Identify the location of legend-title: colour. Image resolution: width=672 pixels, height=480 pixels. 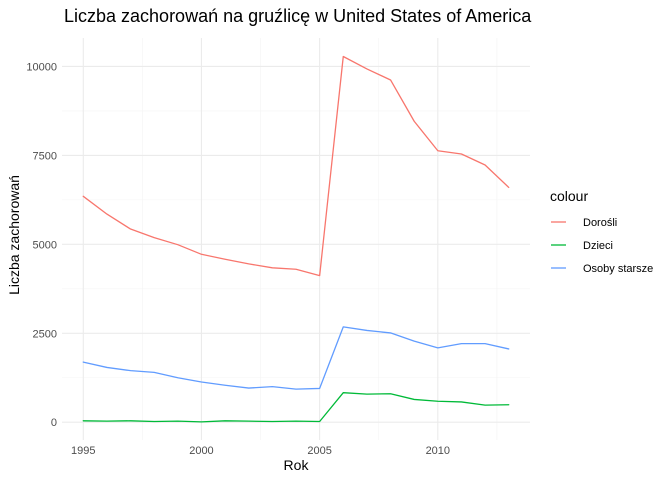
(569, 196).